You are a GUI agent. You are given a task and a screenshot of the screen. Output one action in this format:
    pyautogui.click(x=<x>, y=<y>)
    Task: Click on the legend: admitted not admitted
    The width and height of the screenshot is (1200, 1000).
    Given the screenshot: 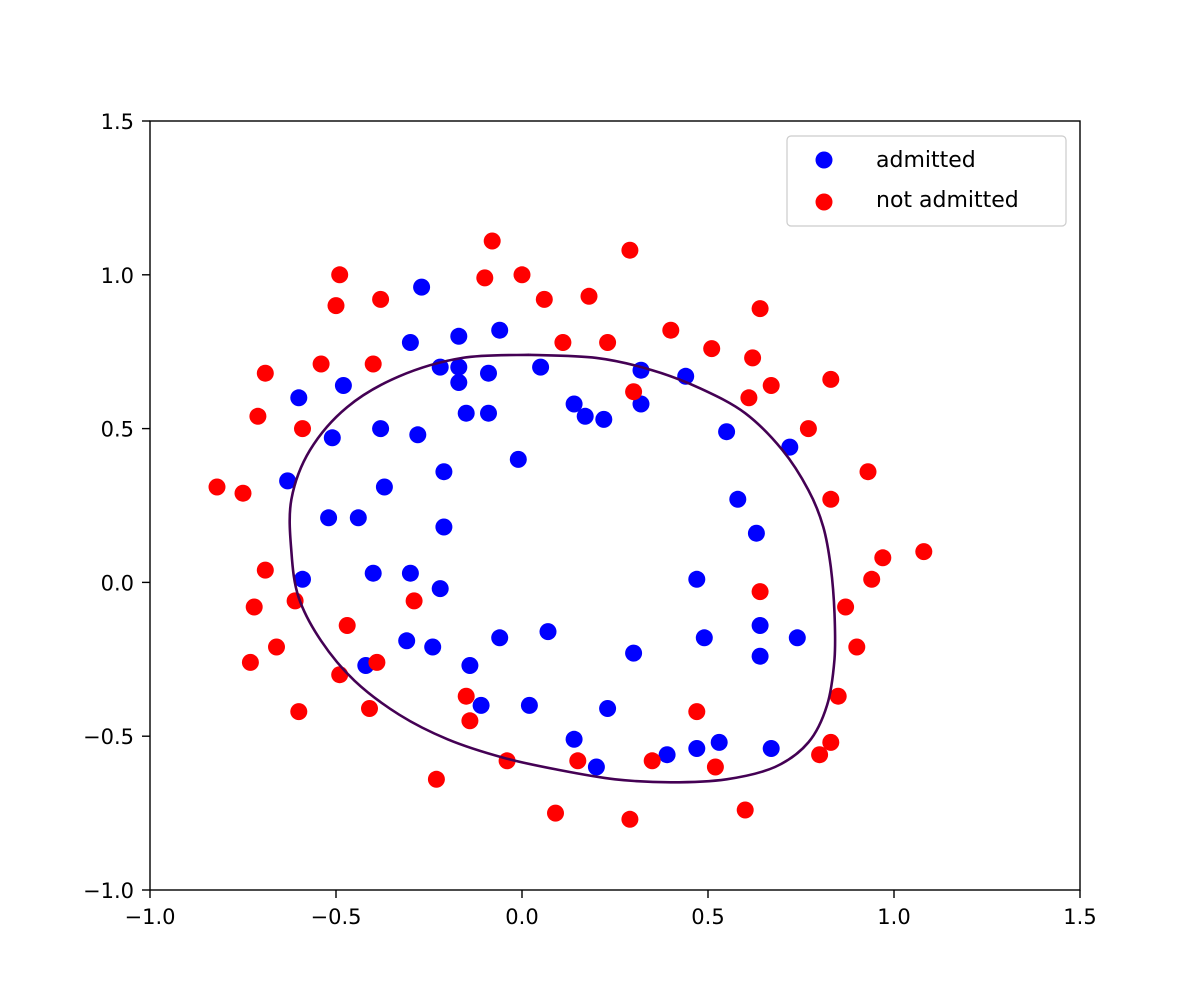 What is the action you would take?
    pyautogui.click(x=926, y=181)
    